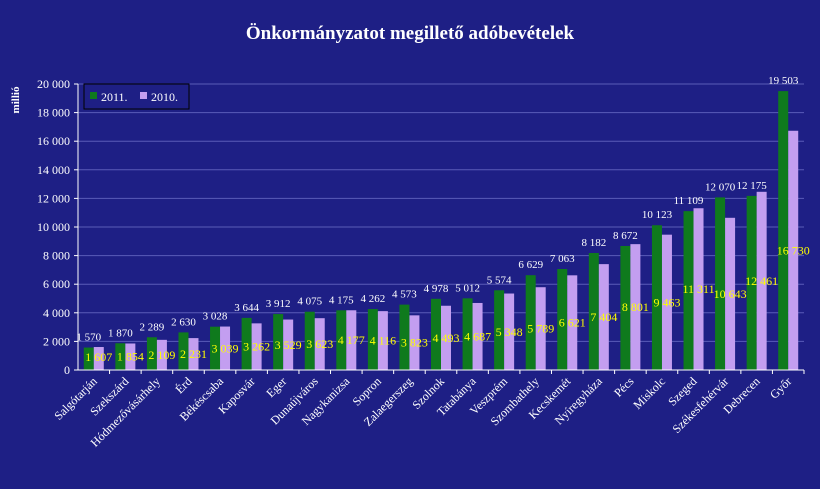  Describe the element at coordinates (341, 300) in the screenshot. I see `data-label-2011: 4 175` at that location.